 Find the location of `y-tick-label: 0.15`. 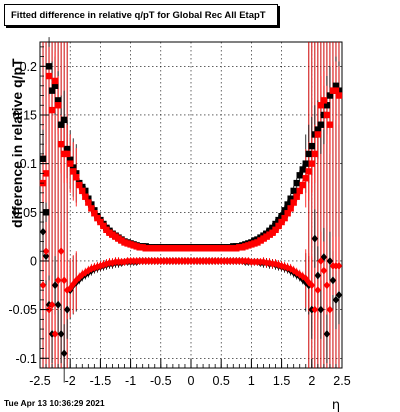

y-tick-label: 0.15 is located at coordinates (25, 115).